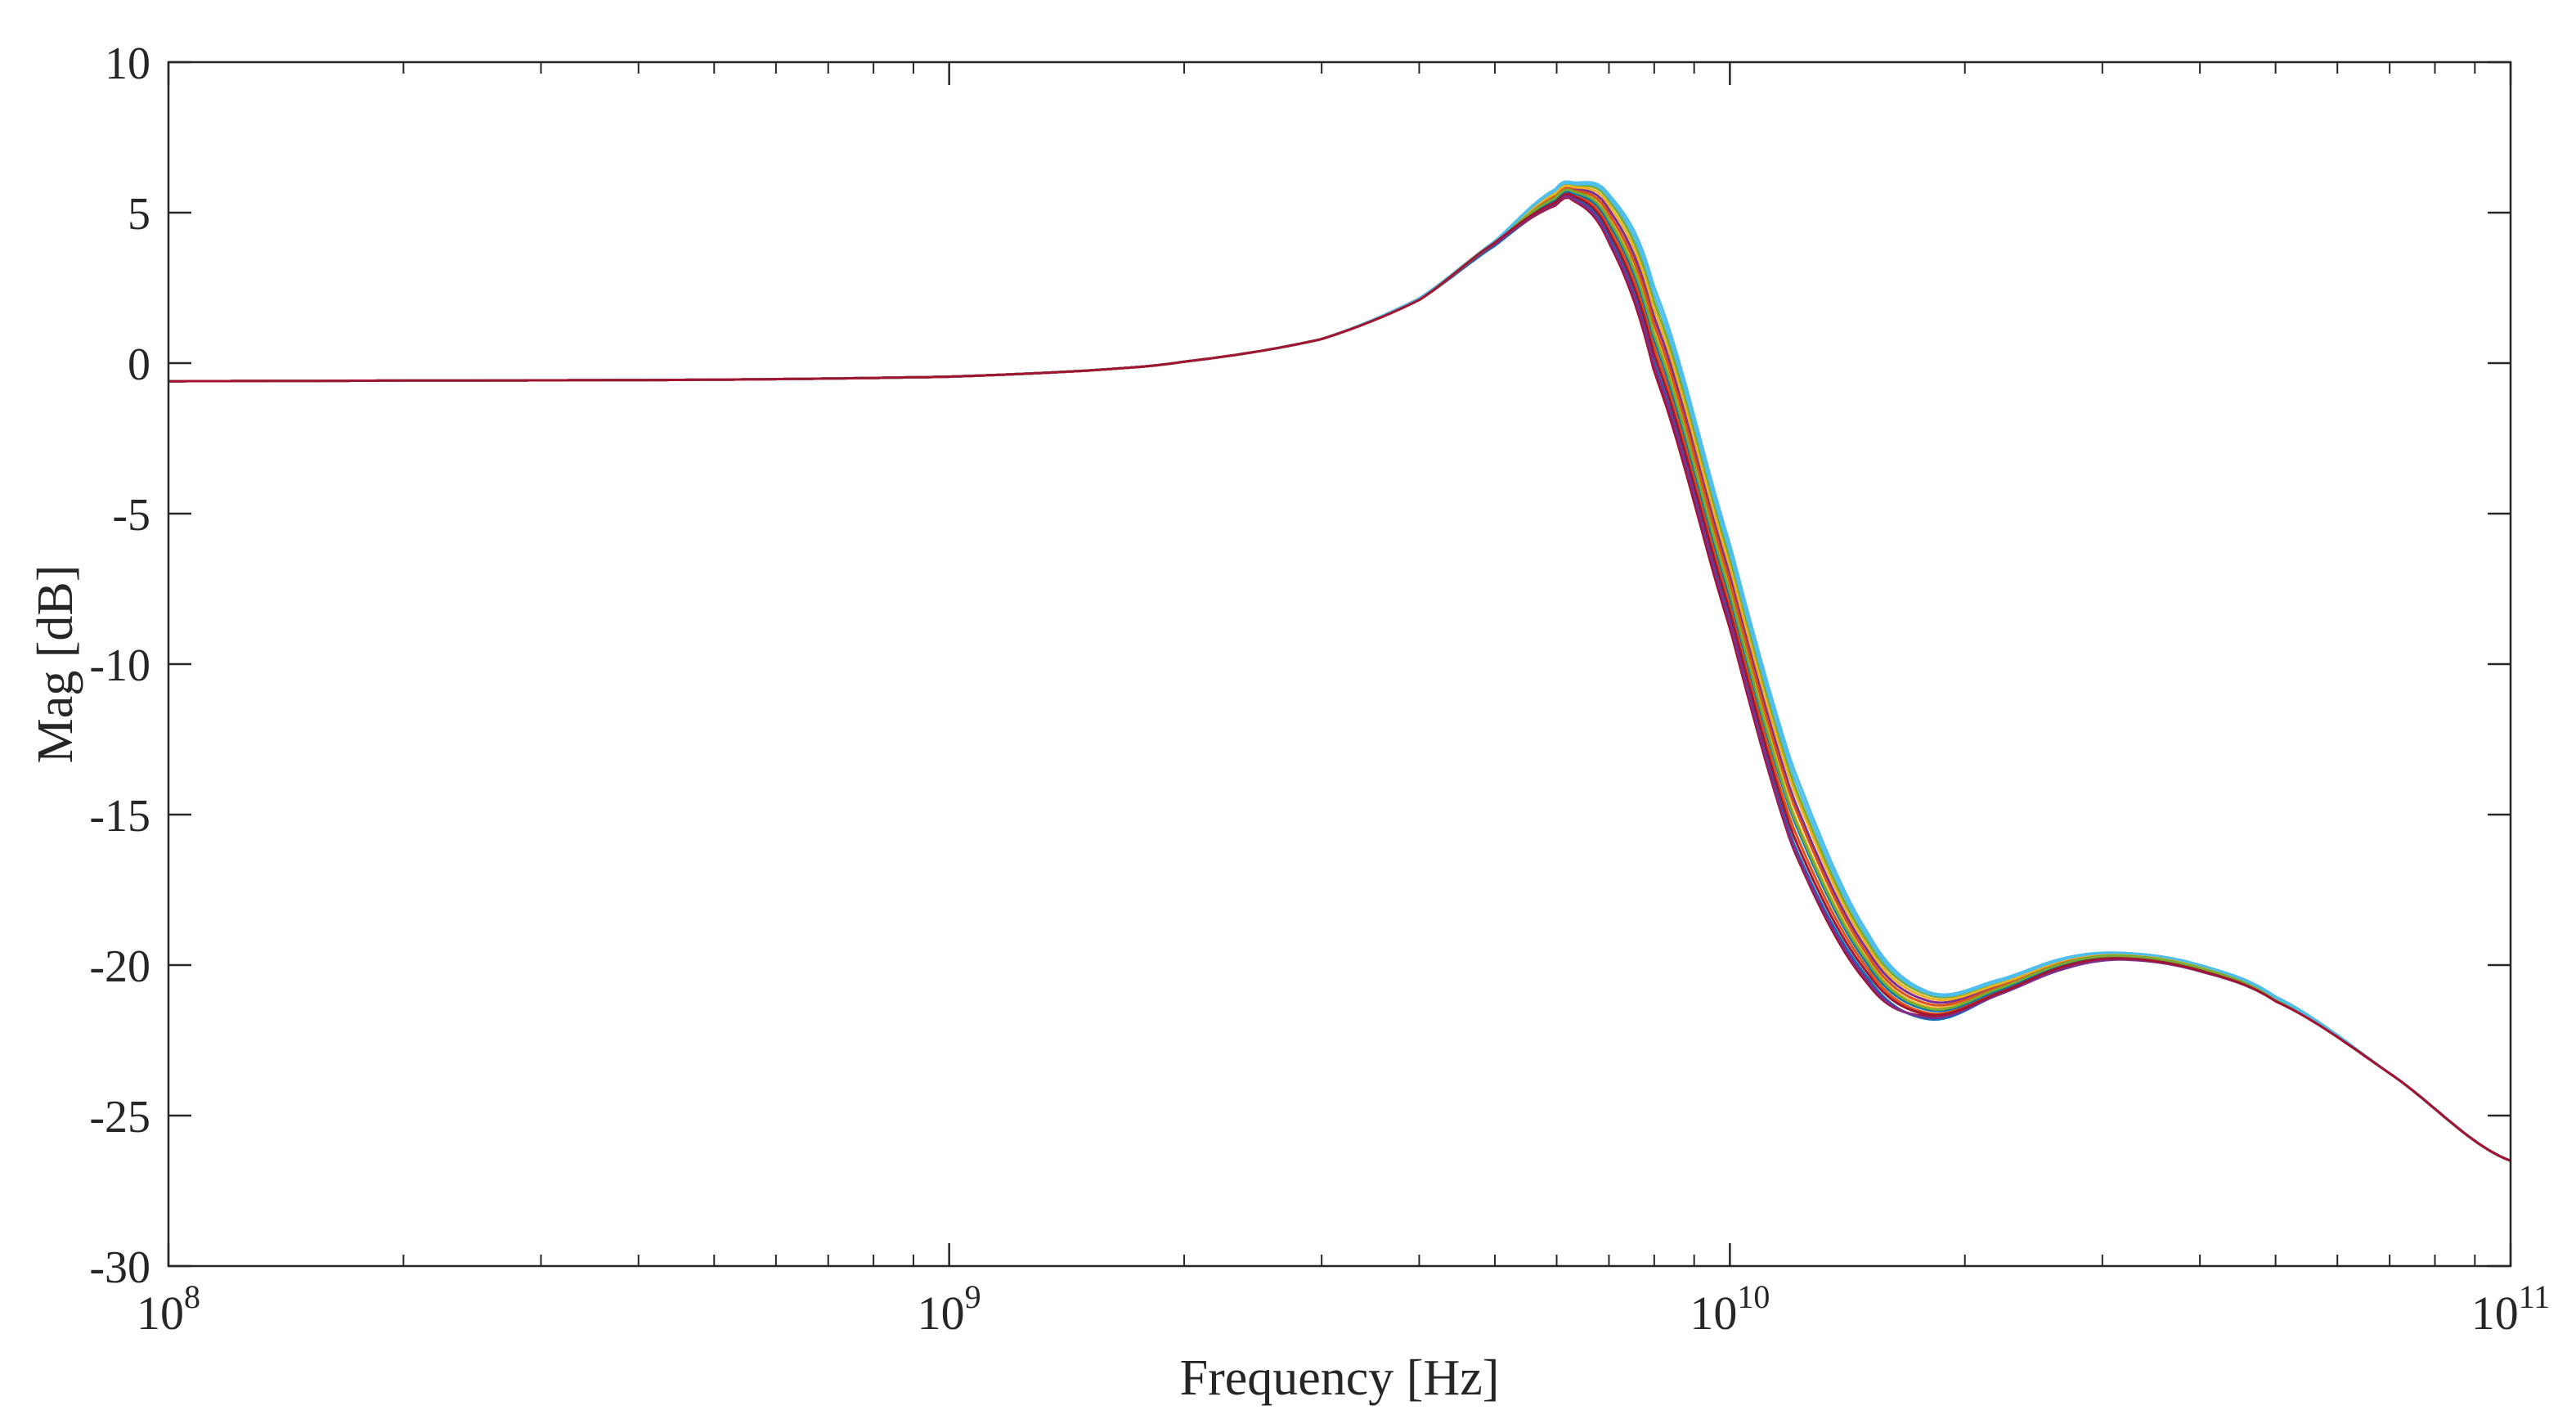 The width and height of the screenshot is (2576, 1428). What do you see at coordinates (119, 665) in the screenshot?
I see `y-tick-label: -10` at bounding box center [119, 665].